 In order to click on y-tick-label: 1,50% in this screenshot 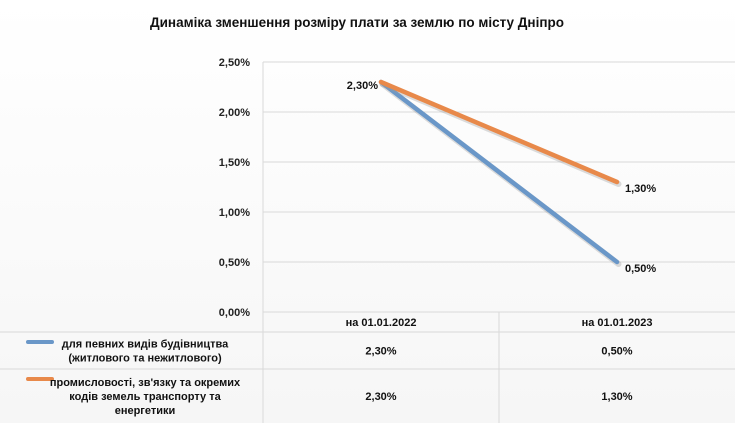, I will do `click(234, 163)`.